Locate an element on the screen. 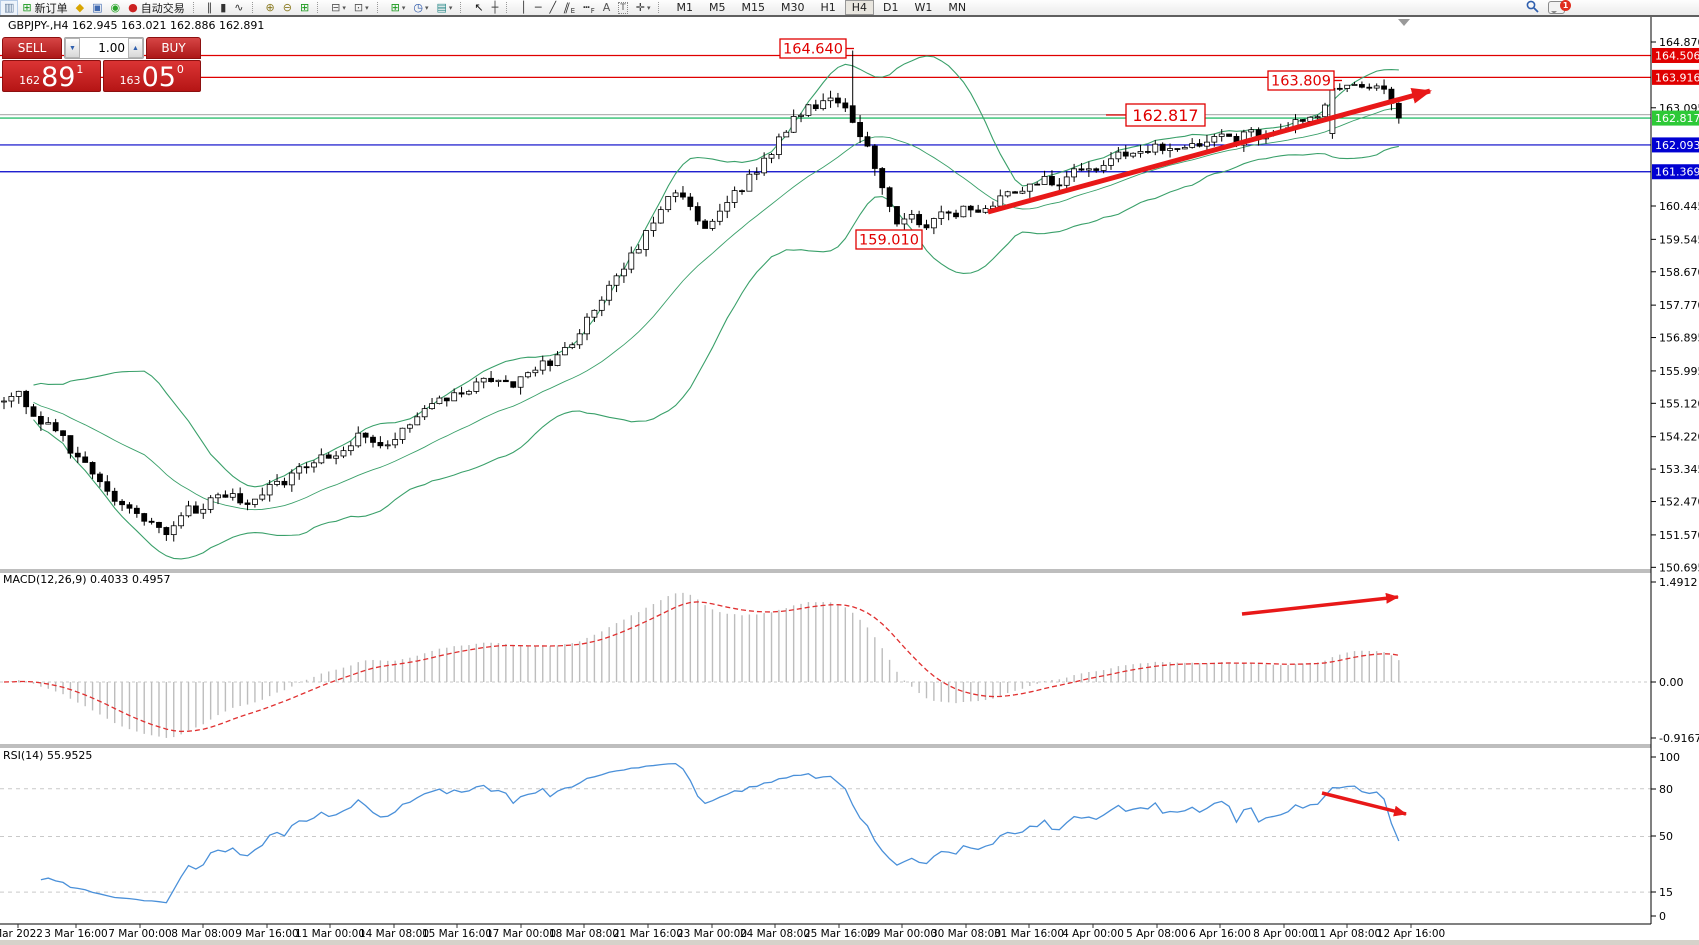 The height and width of the screenshot is (945, 1699). timeframe-h4: H4 is located at coordinates (859, 7).